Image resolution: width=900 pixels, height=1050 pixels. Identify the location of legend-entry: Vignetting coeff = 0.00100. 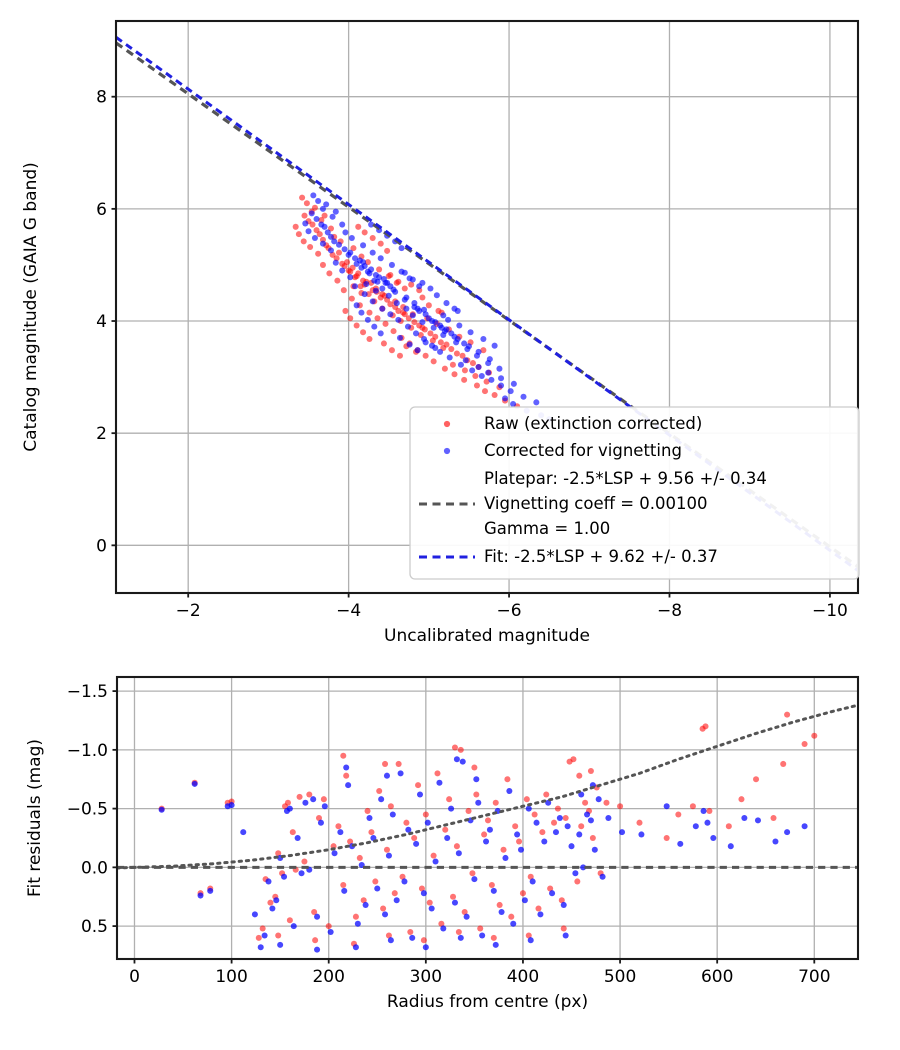
(563, 503).